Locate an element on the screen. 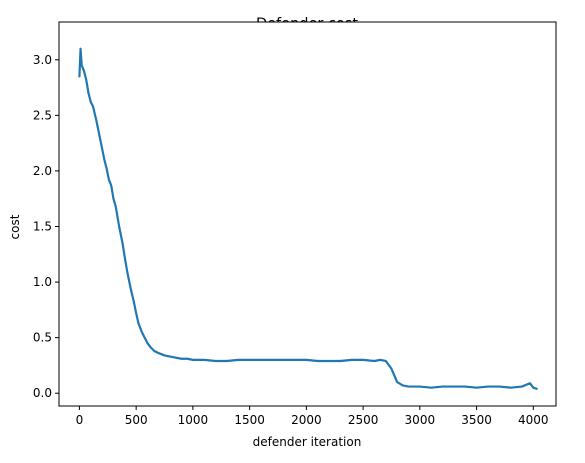  x-tick-label: 2500 is located at coordinates (363, 420).